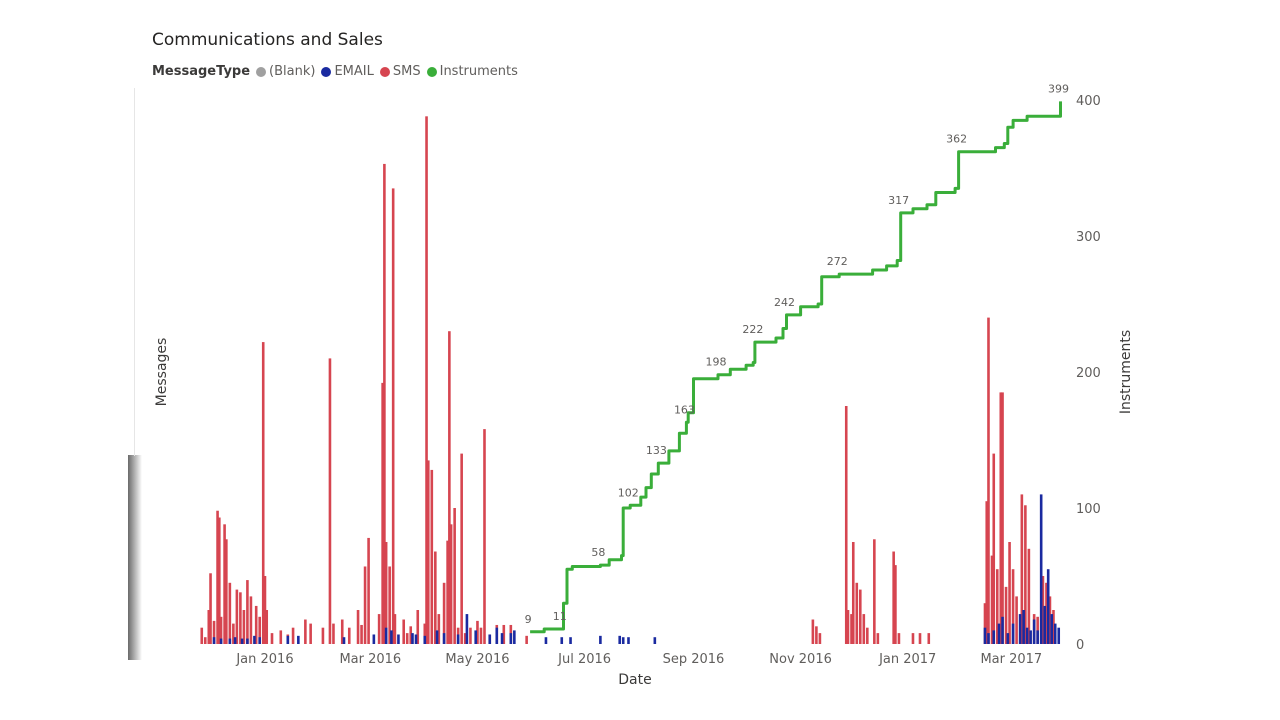 The height and width of the screenshot is (720, 1280). Describe the element at coordinates (285, 71) in the screenshot. I see `legend-item-blank: (Blank)` at that location.